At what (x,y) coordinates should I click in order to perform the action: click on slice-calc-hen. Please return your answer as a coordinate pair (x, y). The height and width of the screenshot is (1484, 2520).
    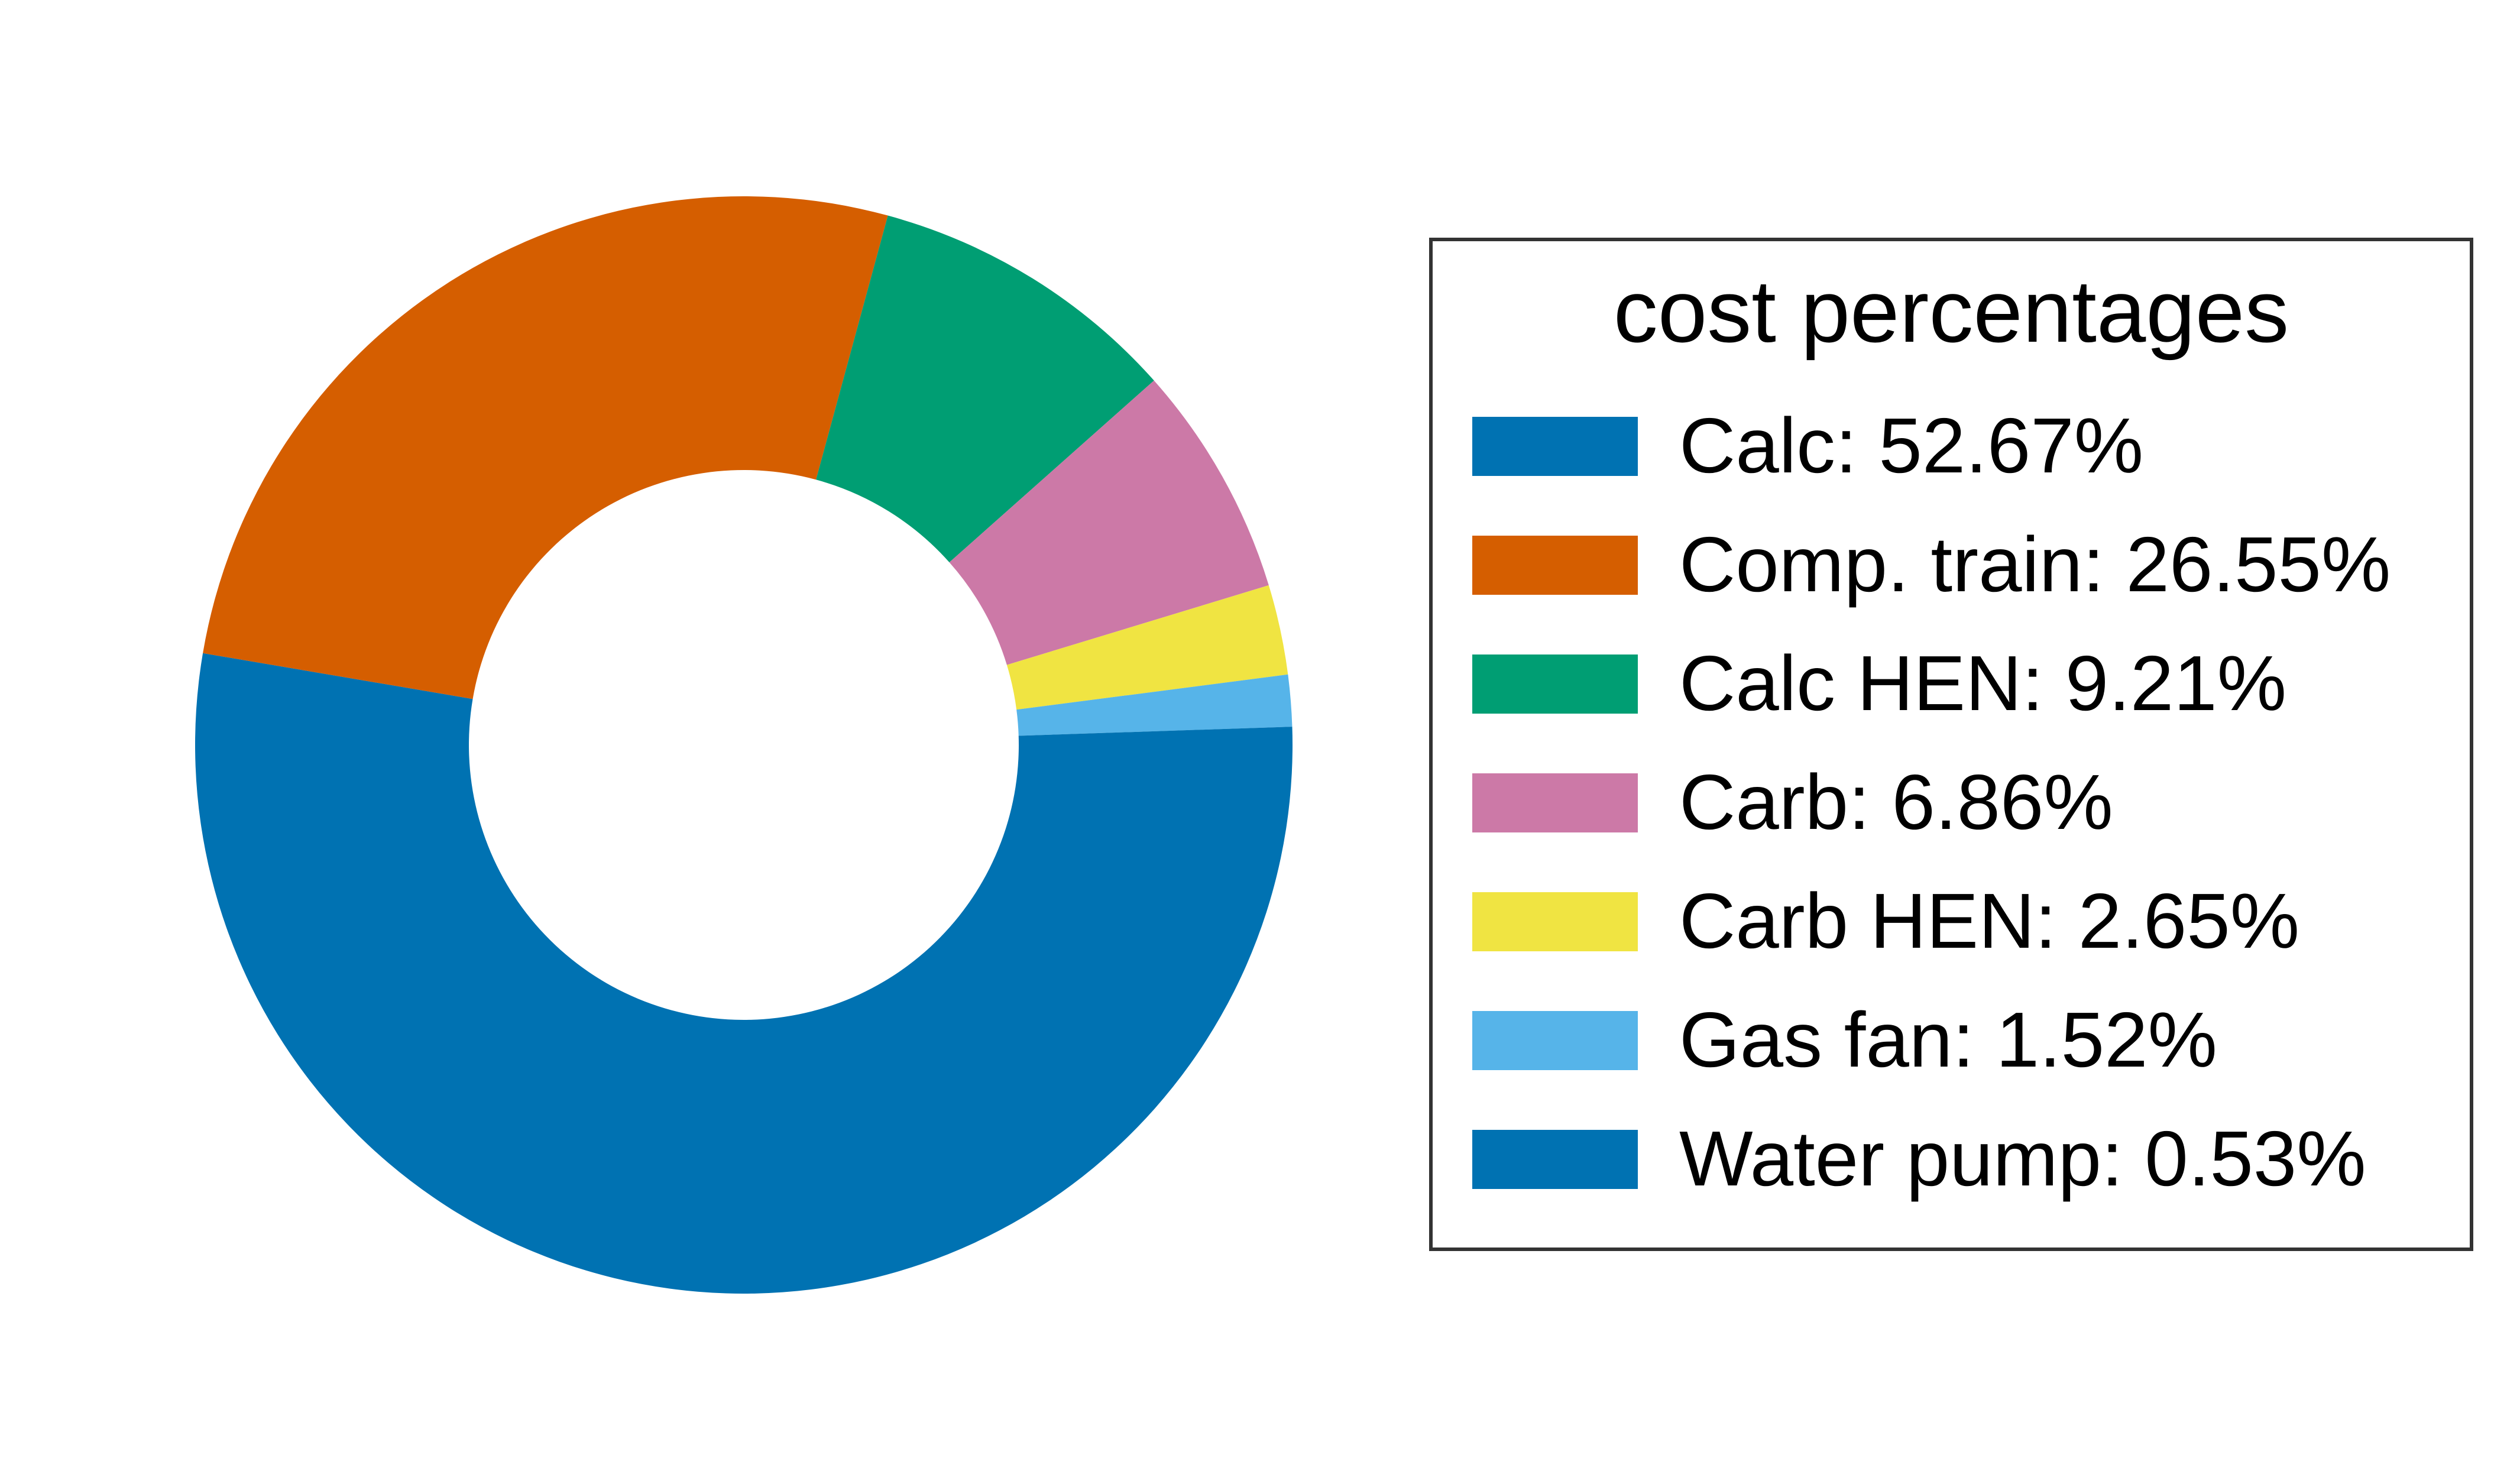
    Looking at the image, I should click on (985, 389).